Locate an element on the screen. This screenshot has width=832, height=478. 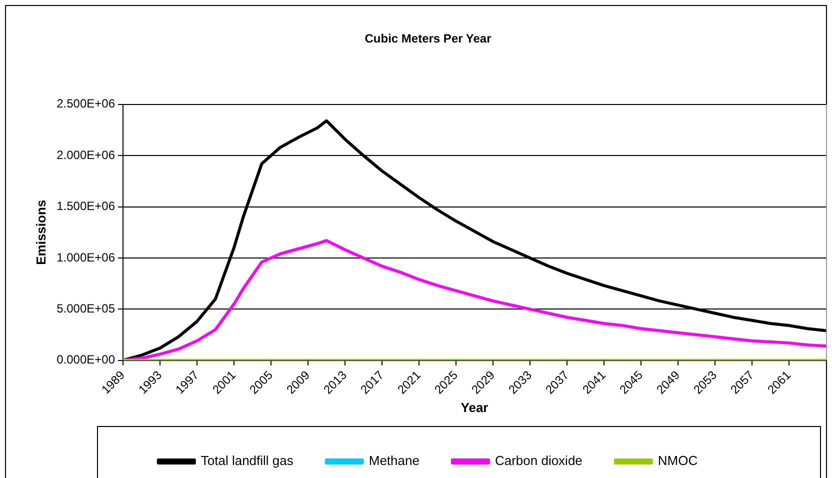
legend-label: Methane is located at coordinates (394, 460).